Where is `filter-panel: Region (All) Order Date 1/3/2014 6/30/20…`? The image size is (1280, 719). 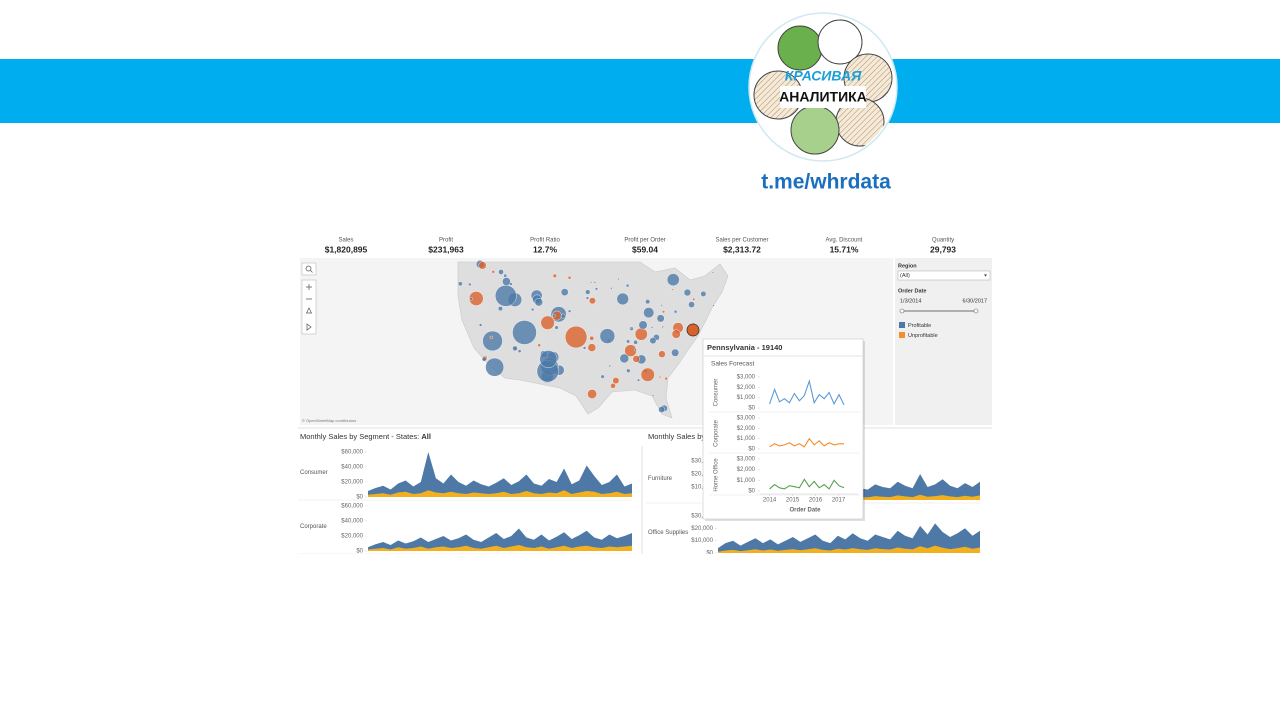
filter-panel: Region (All) Order Date 1/3/2014 6/30/20… is located at coordinates (943, 341).